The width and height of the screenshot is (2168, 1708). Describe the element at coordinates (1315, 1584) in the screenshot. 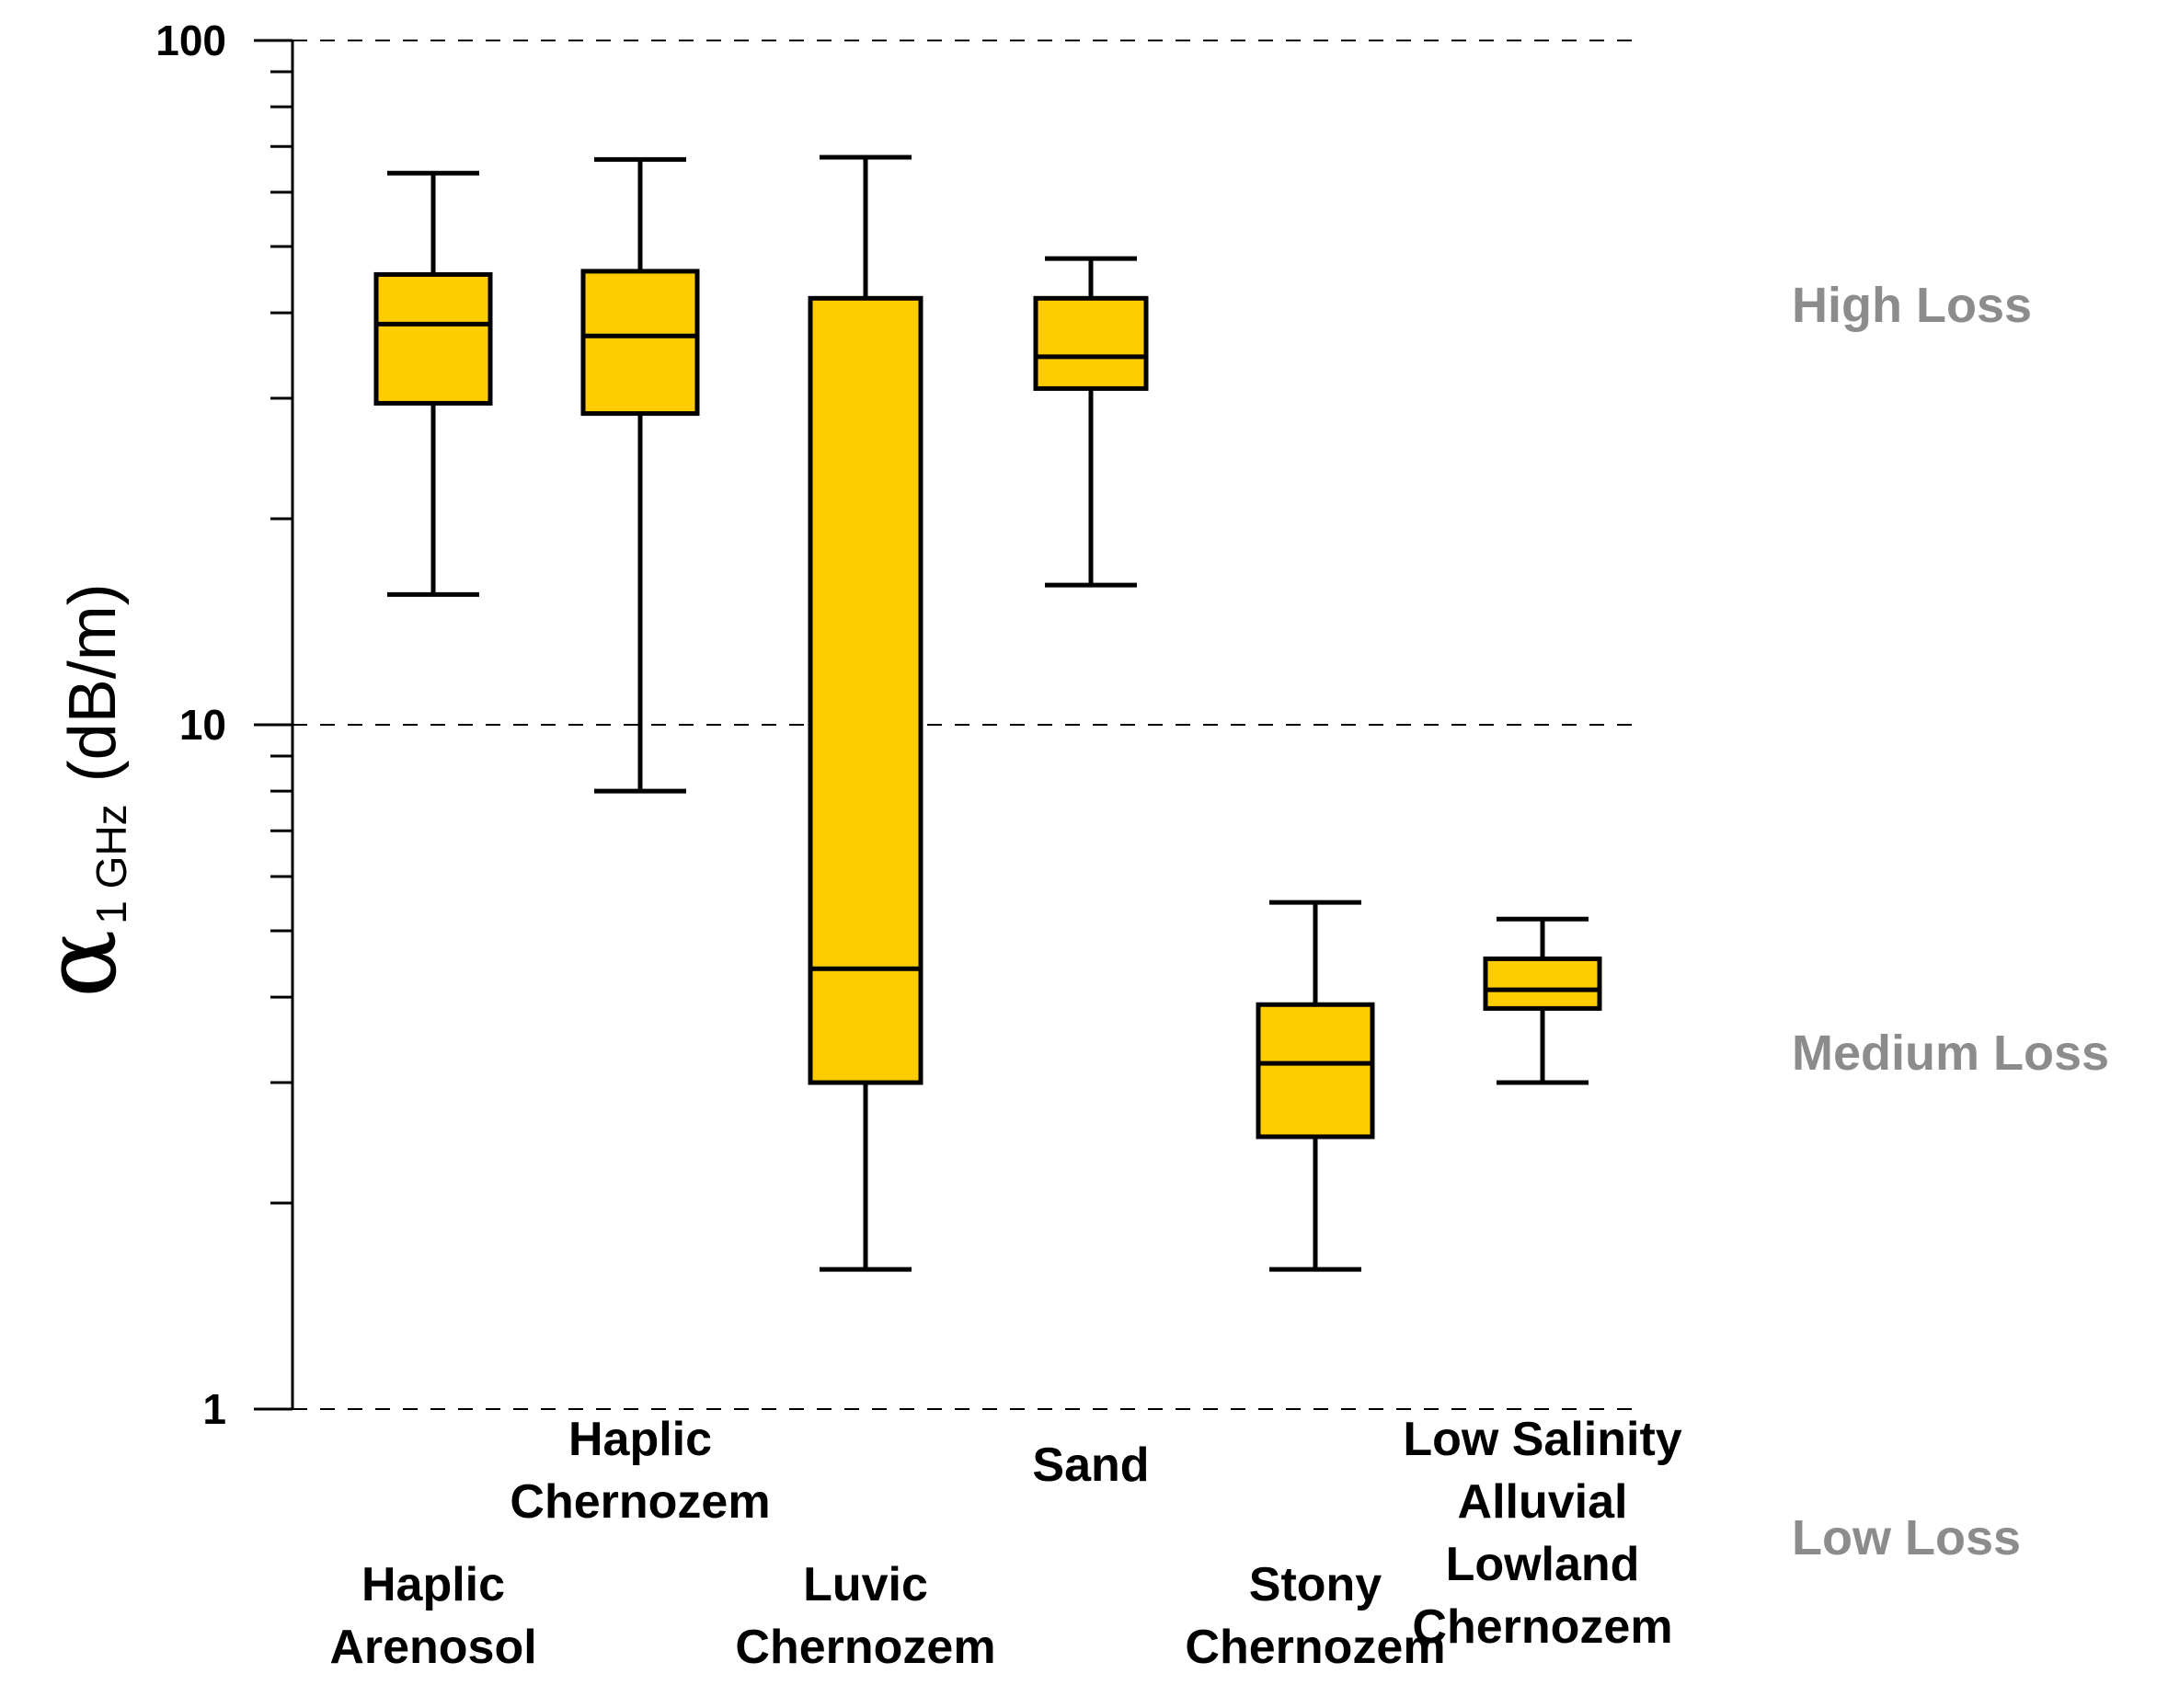

I see `category-label-line: Stony` at that location.